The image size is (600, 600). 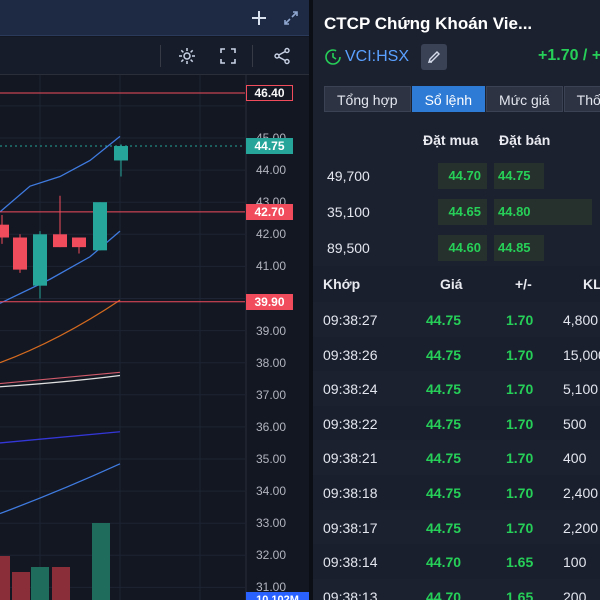 What do you see at coordinates (456, 388) in the screenshot?
I see `trade-row: 09:38:24 44.75 1.70 5,100` at bounding box center [456, 388].